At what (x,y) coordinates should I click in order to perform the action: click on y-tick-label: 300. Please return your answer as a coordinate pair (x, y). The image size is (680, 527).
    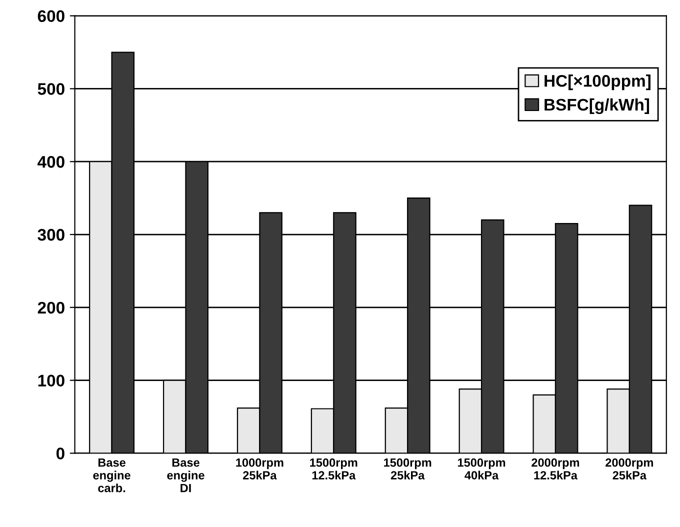
    Looking at the image, I should click on (51, 234).